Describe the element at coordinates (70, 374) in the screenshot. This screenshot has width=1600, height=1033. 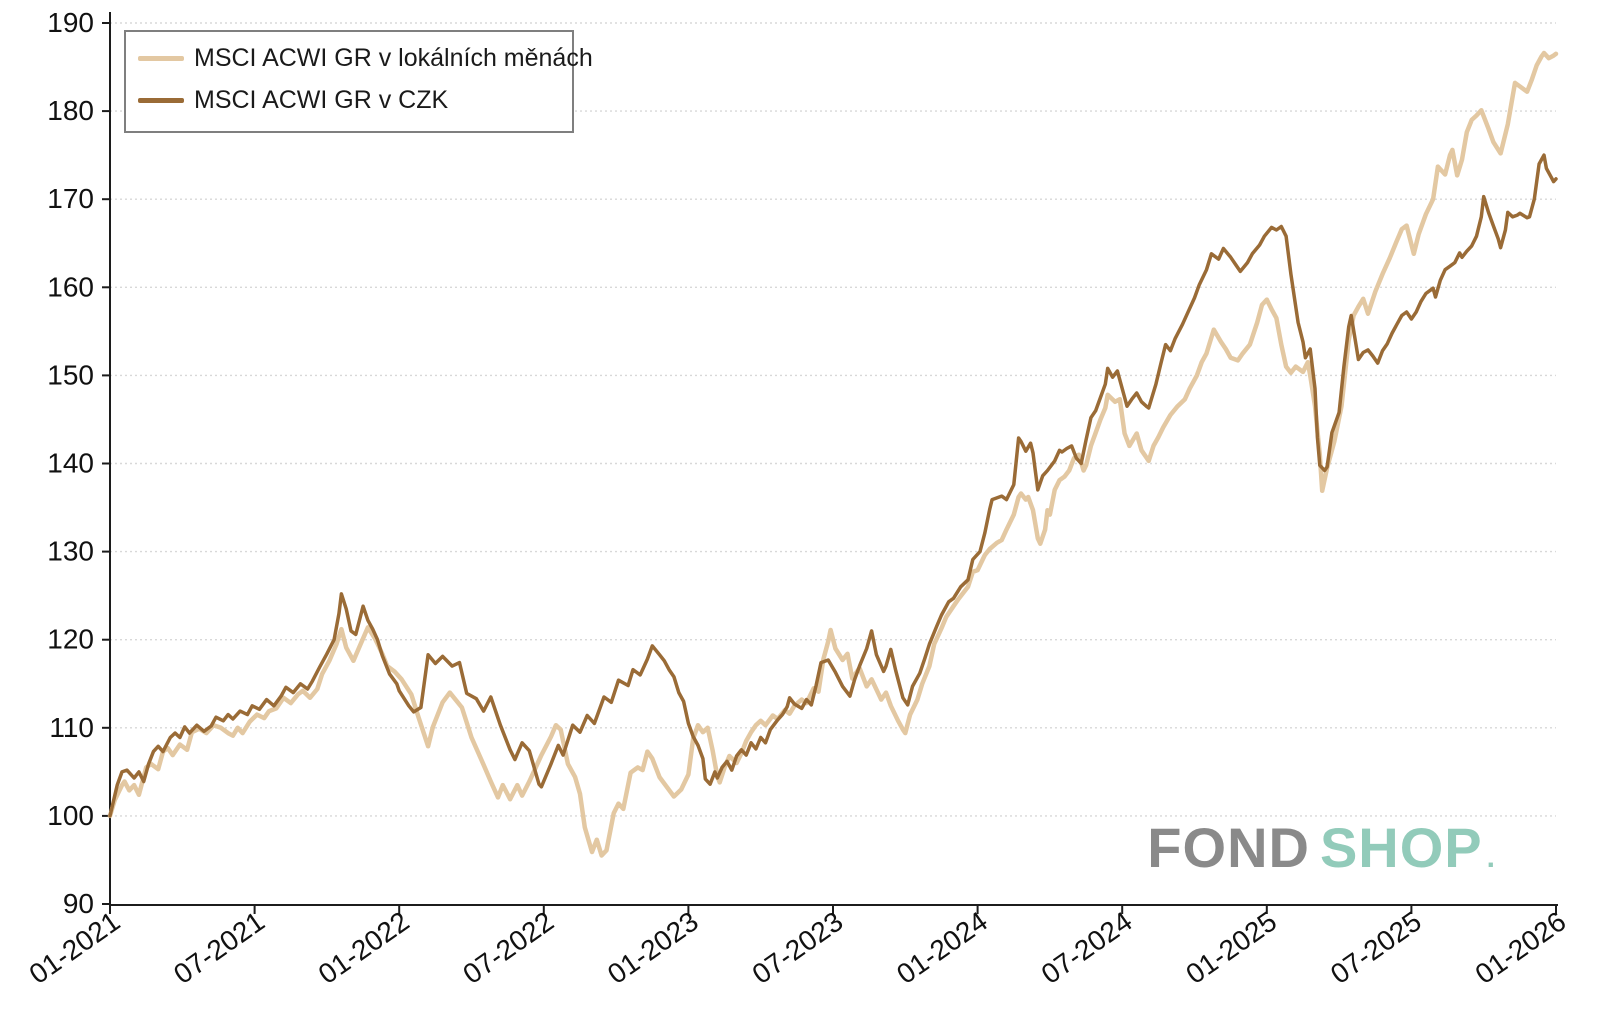
I see `y-tick-label: 150` at that location.